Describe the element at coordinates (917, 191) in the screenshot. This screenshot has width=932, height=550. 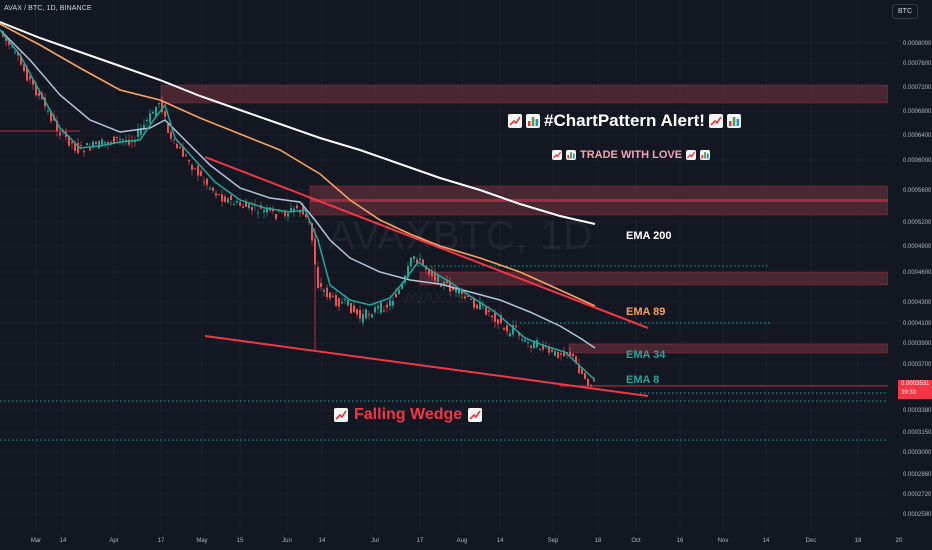
I see `price-tick-label: 0.0005600` at that location.